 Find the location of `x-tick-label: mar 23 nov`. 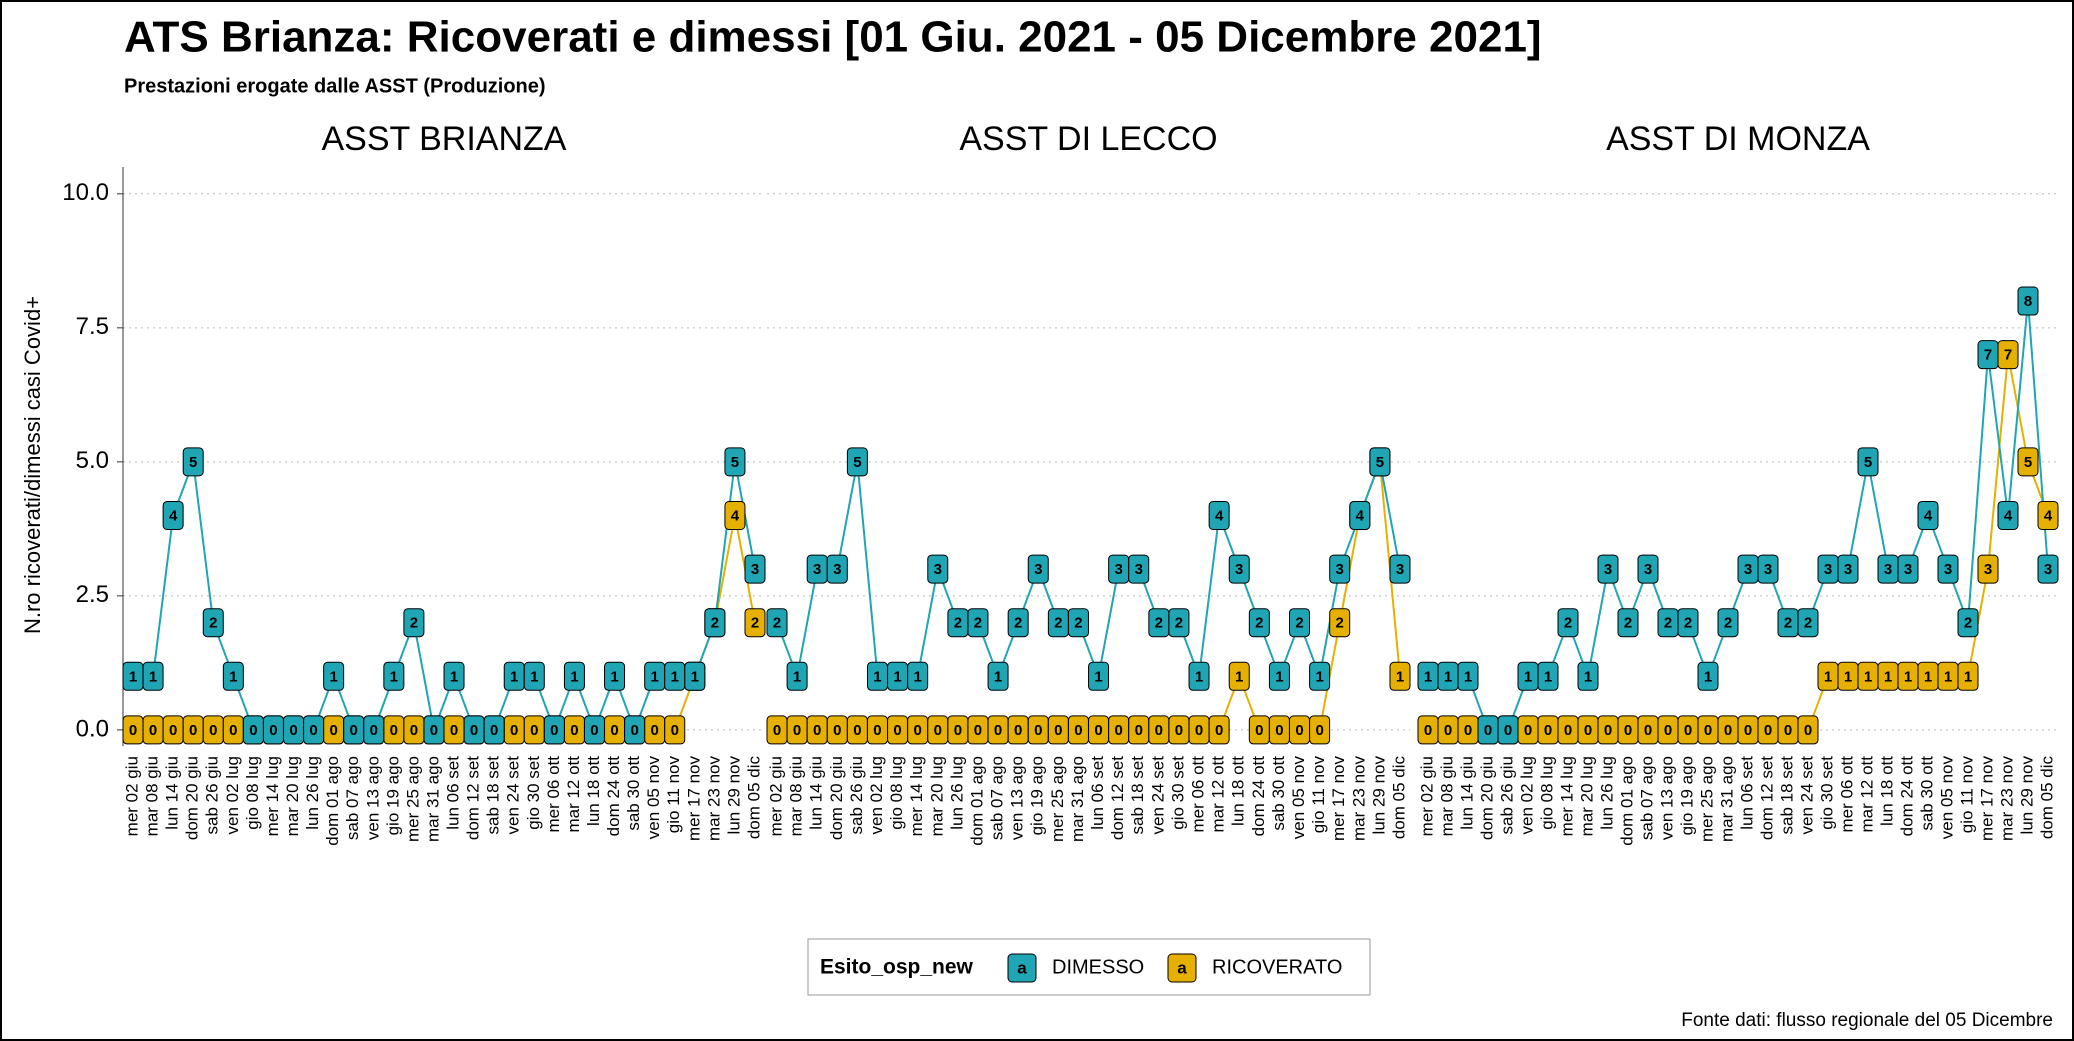

x-tick-label: mar 23 nov is located at coordinates (713, 799).